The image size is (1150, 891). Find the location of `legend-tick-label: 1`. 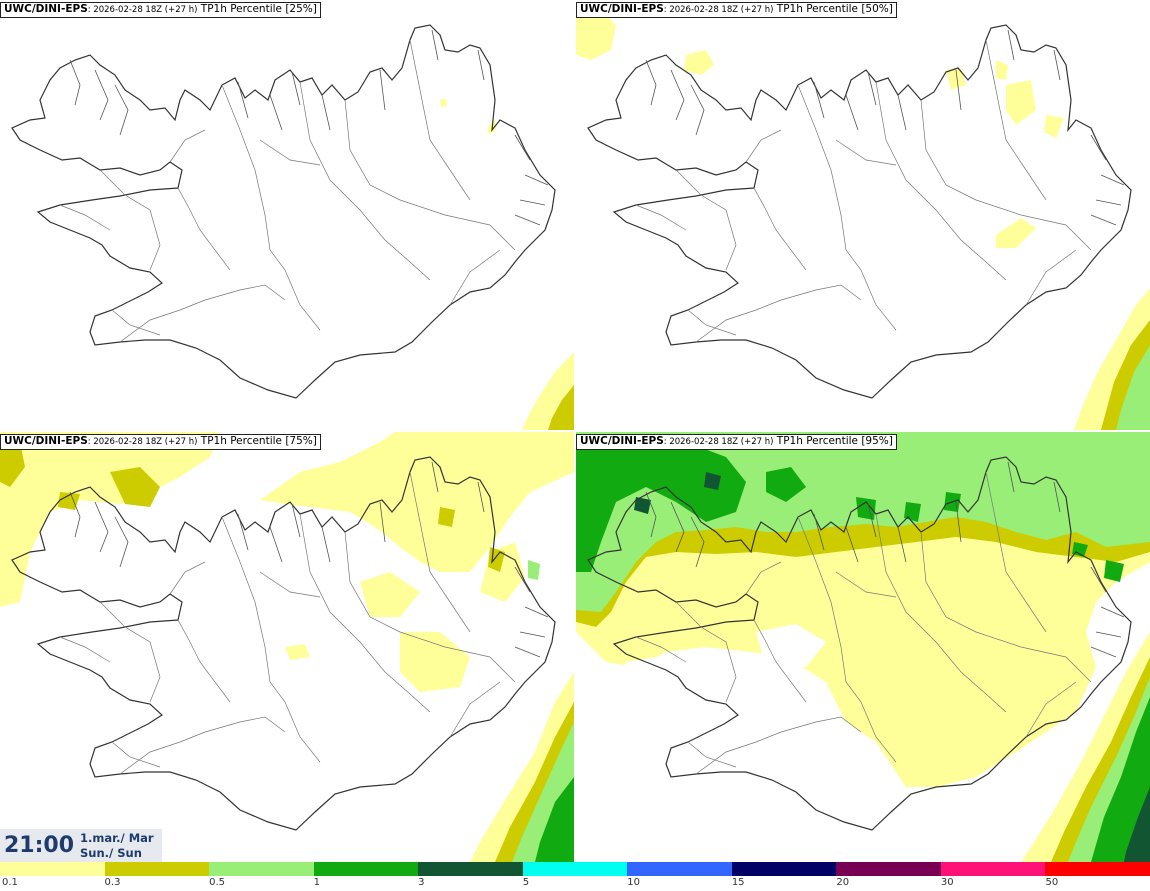

legend-tick-label: 1 is located at coordinates (316, 882).